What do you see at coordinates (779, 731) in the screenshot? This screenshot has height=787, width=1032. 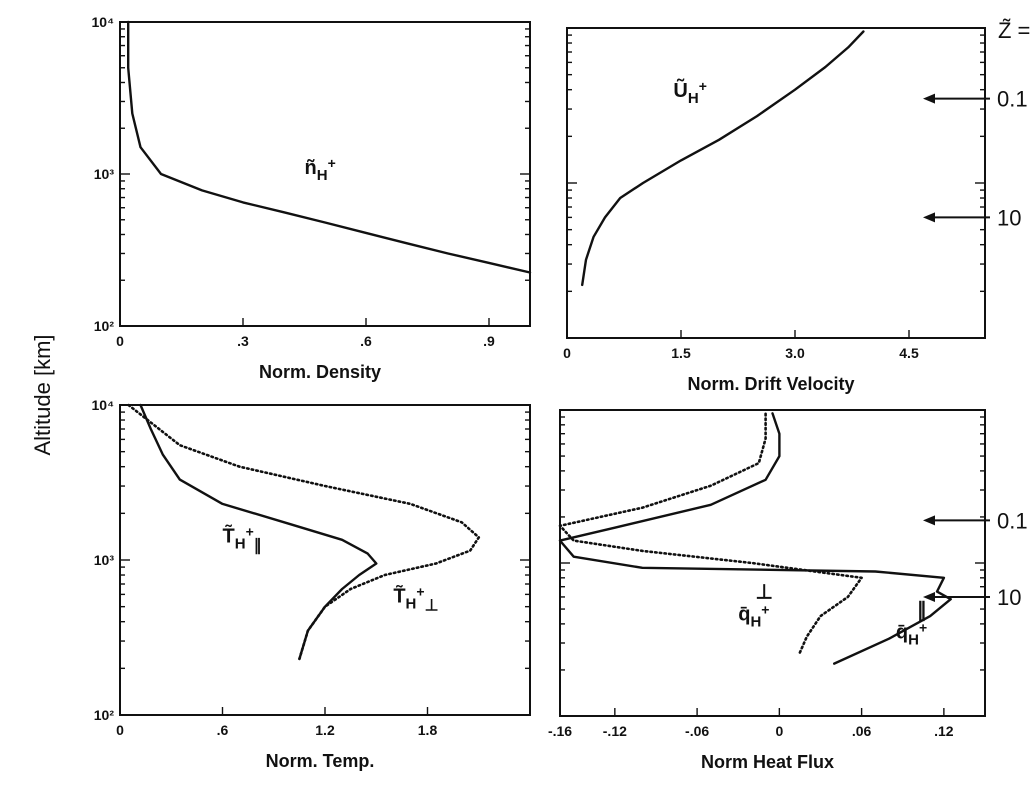 I see `heatflux-x-tick-label: 0` at bounding box center [779, 731].